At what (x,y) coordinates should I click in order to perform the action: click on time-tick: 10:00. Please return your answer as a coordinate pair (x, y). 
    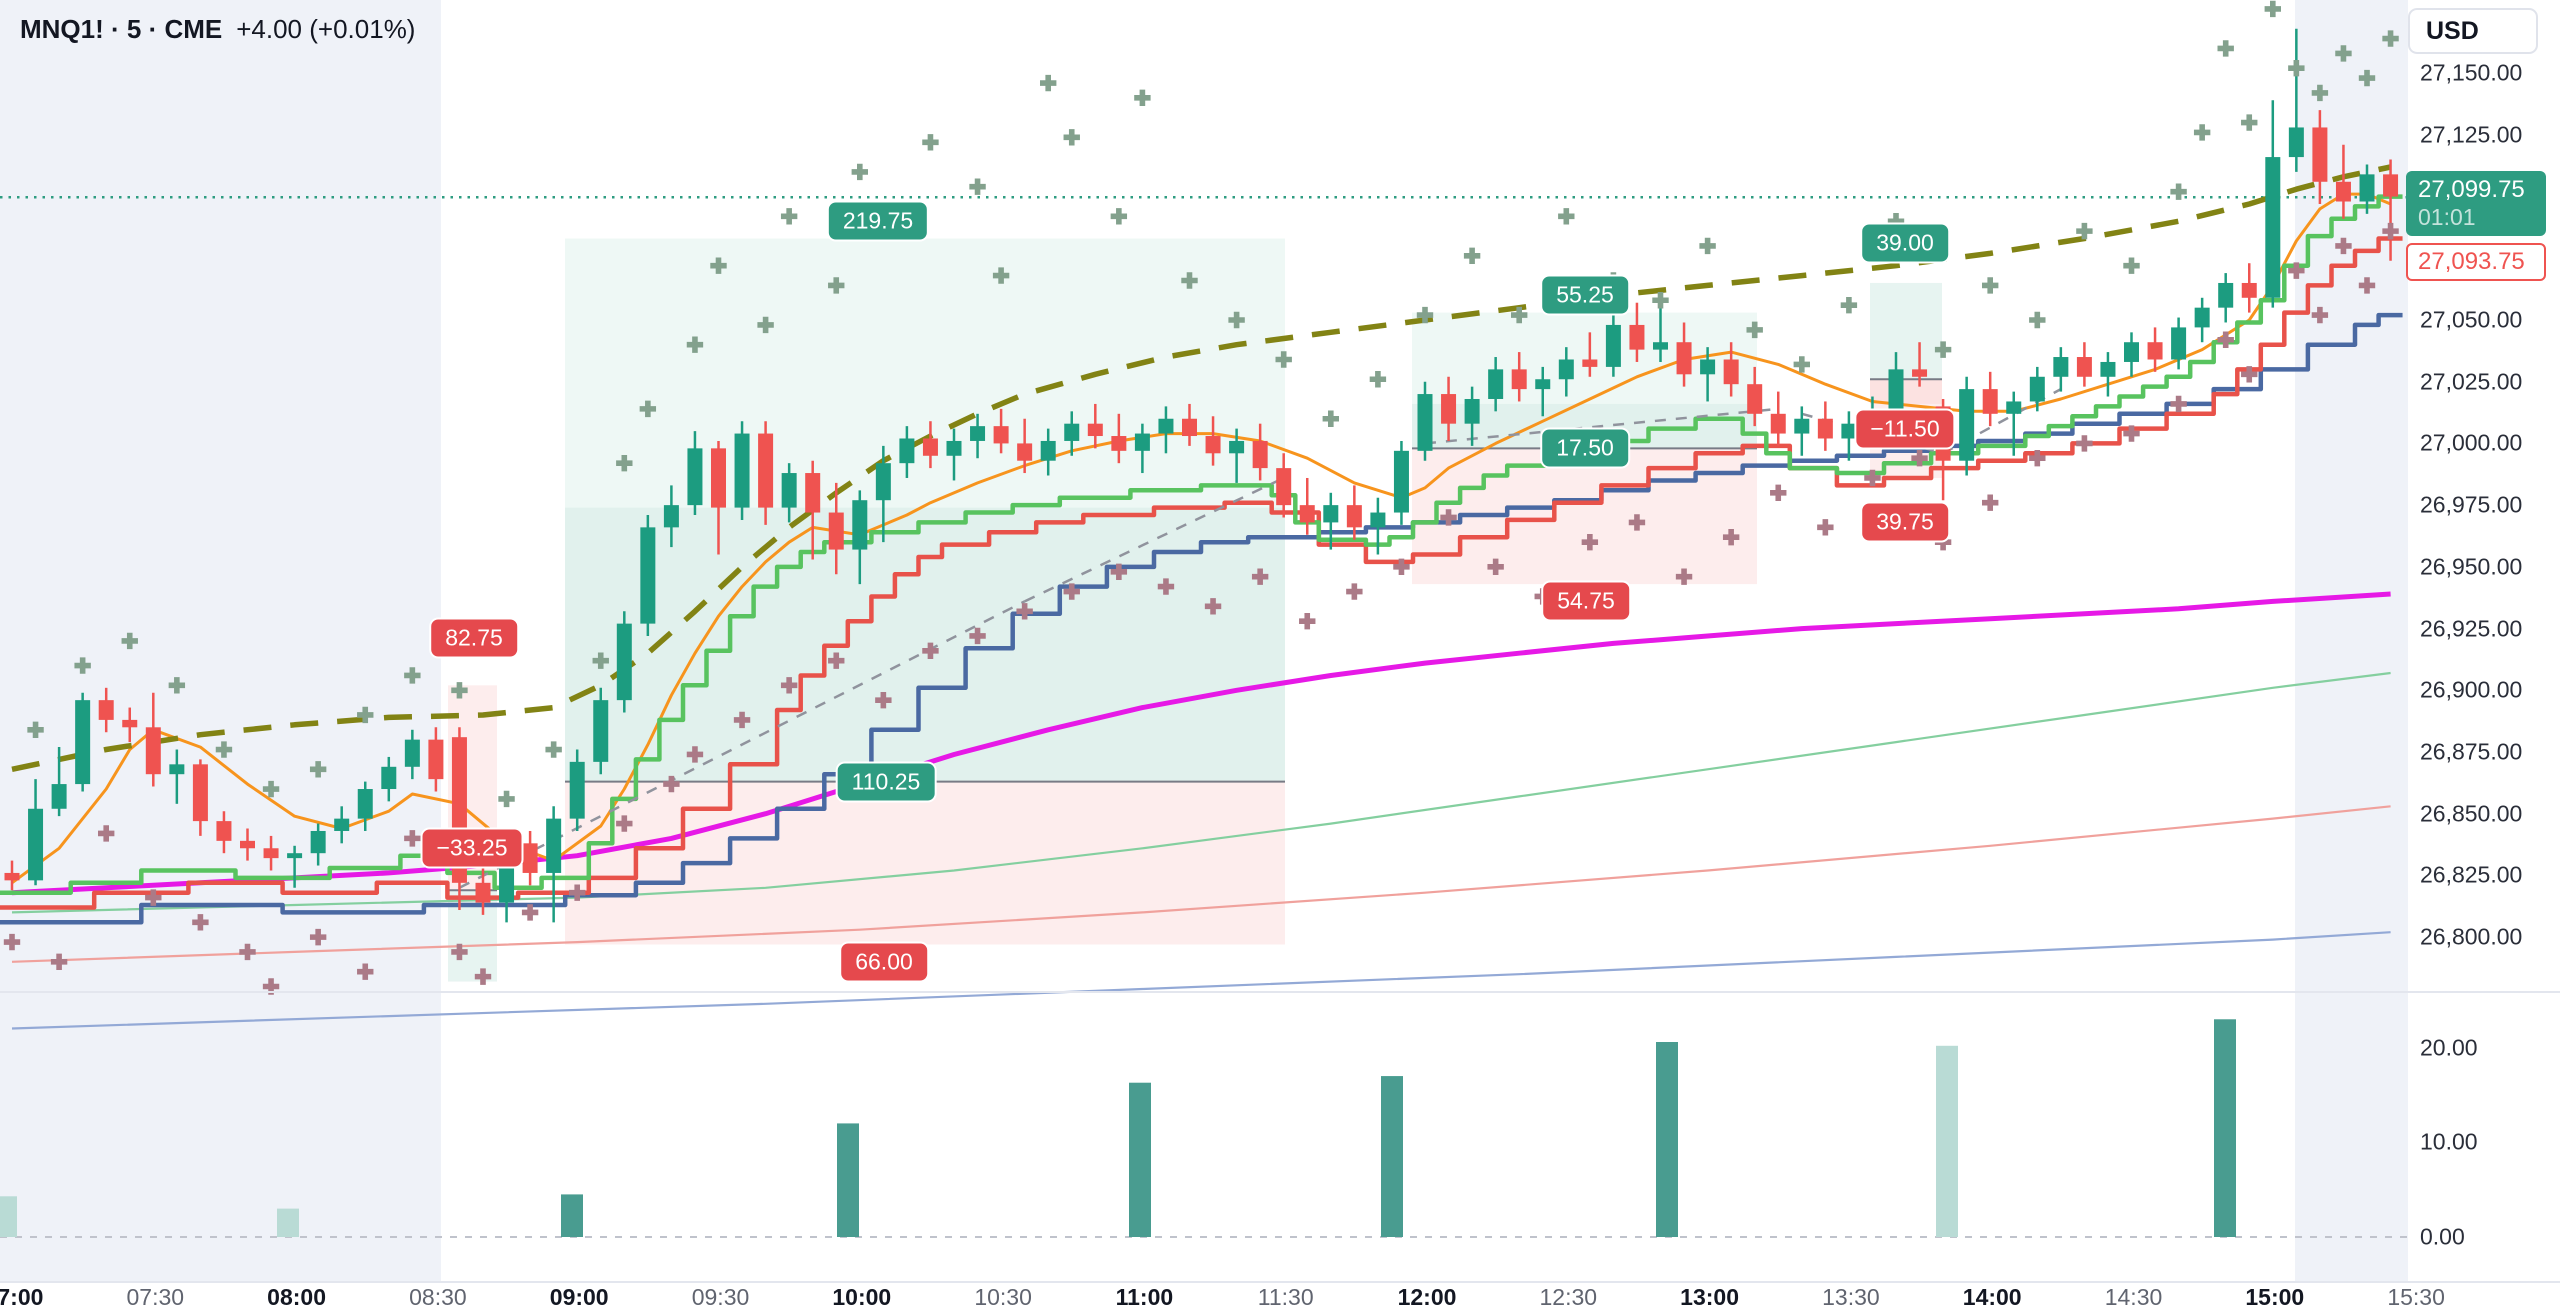
    Looking at the image, I should click on (862, 1297).